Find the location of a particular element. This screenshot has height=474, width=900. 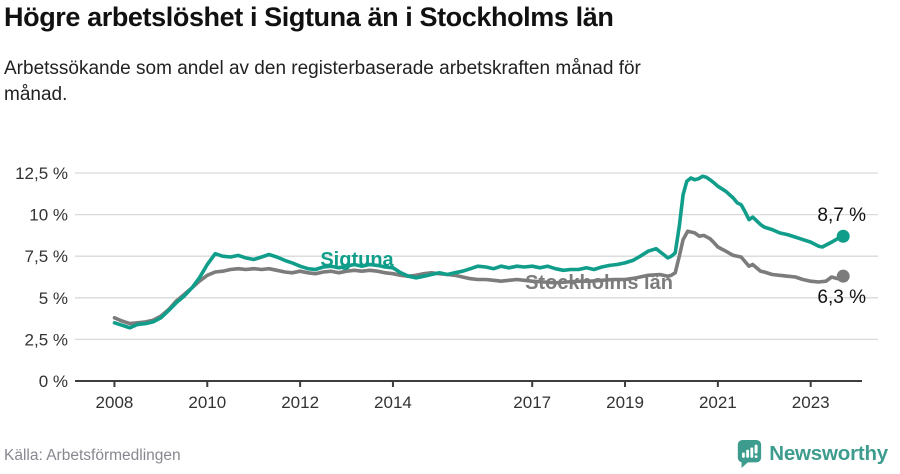

newsworthy-logo: Newsworthy is located at coordinates (811, 454).